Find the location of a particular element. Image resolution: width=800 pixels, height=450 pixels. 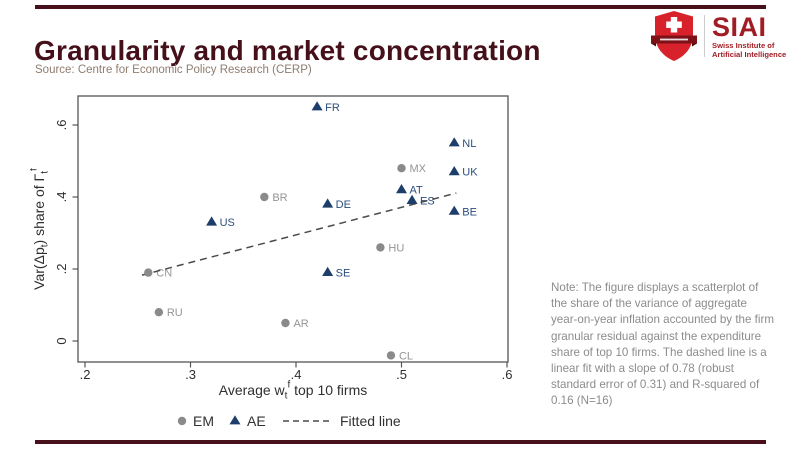

page-title: Granularity and market concentration is located at coordinates (287, 50).